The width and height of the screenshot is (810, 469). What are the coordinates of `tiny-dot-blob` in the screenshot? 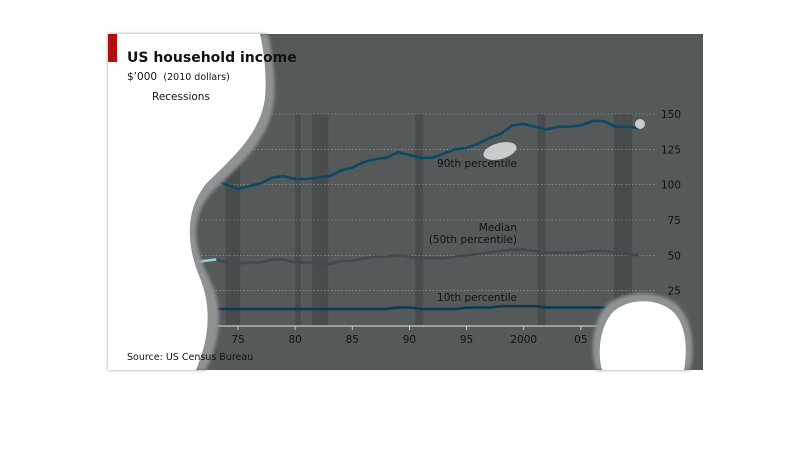 It's located at (640, 124).